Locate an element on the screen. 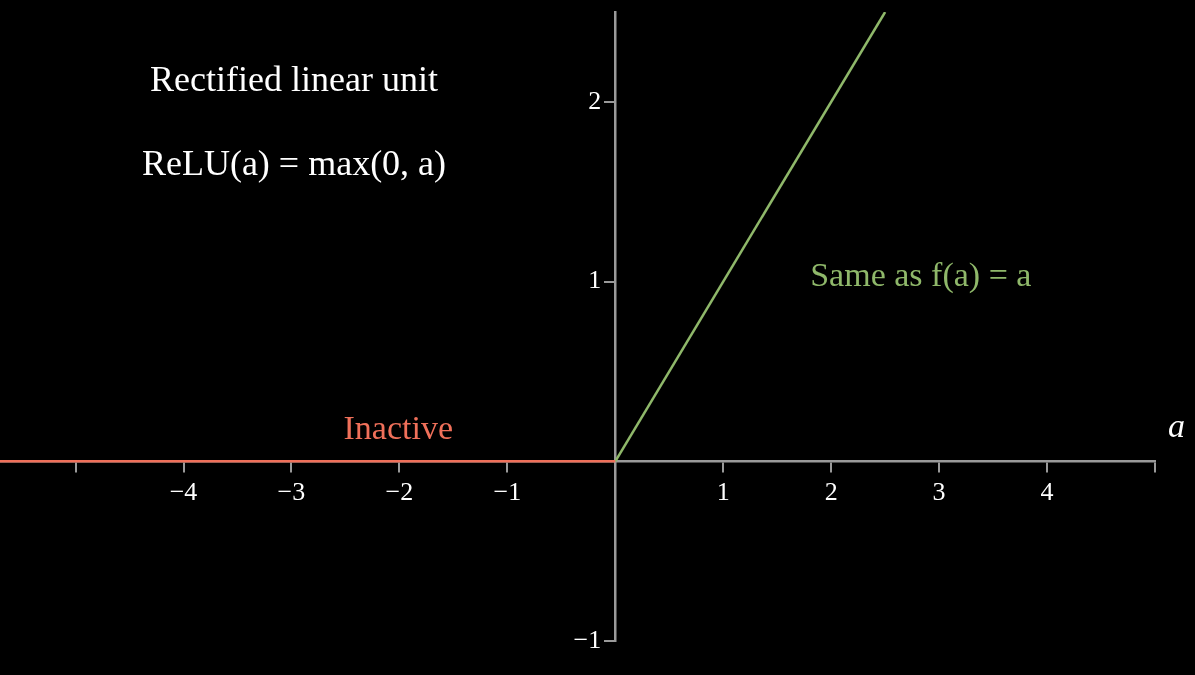 Image resolution: width=1195 pixels, height=675 pixels. x-tick-label: −3 is located at coordinates (291, 491).